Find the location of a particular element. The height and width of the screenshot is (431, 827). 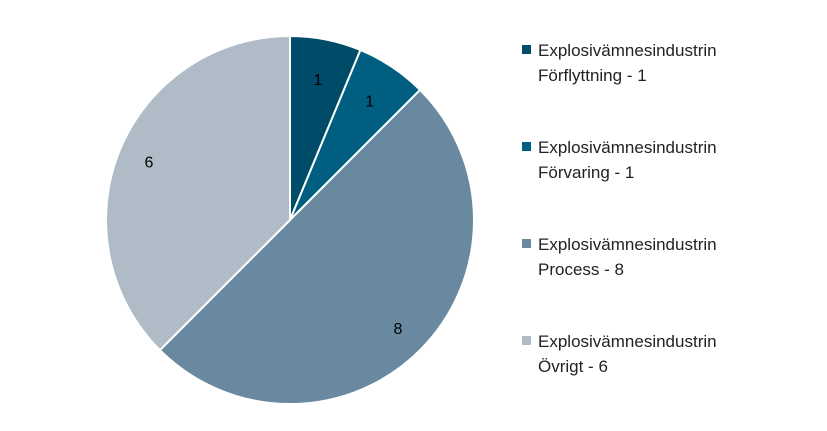

legend-line2: Förflyttning - 1 is located at coordinates (592, 75).